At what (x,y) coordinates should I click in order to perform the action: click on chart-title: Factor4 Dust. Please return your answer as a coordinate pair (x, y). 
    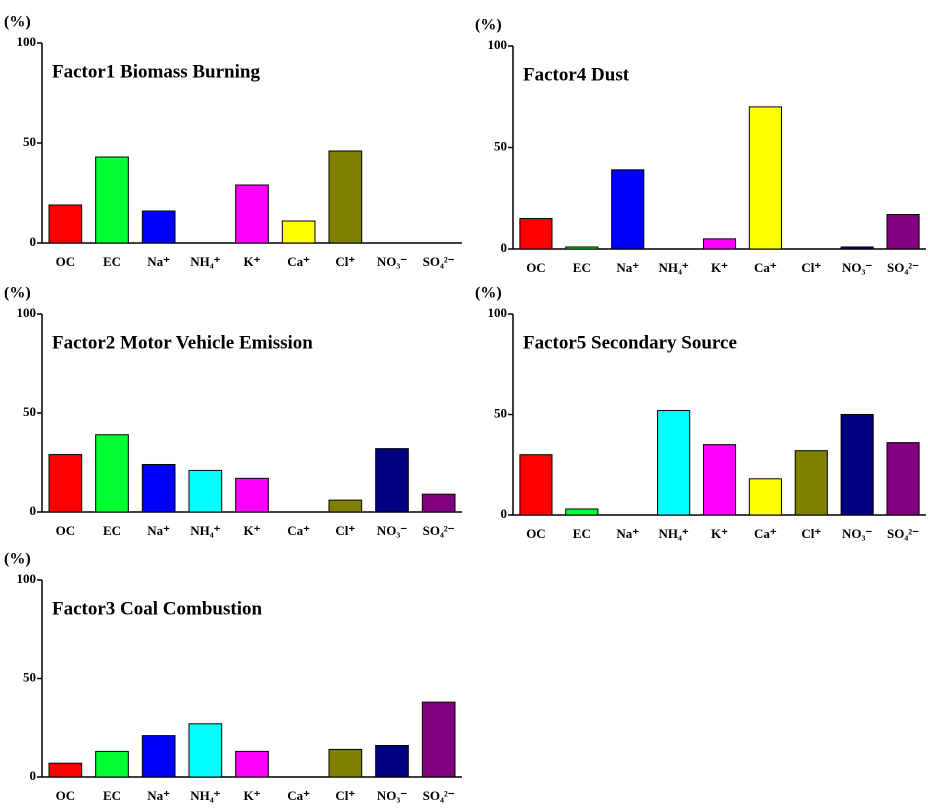
    Looking at the image, I should click on (576, 74).